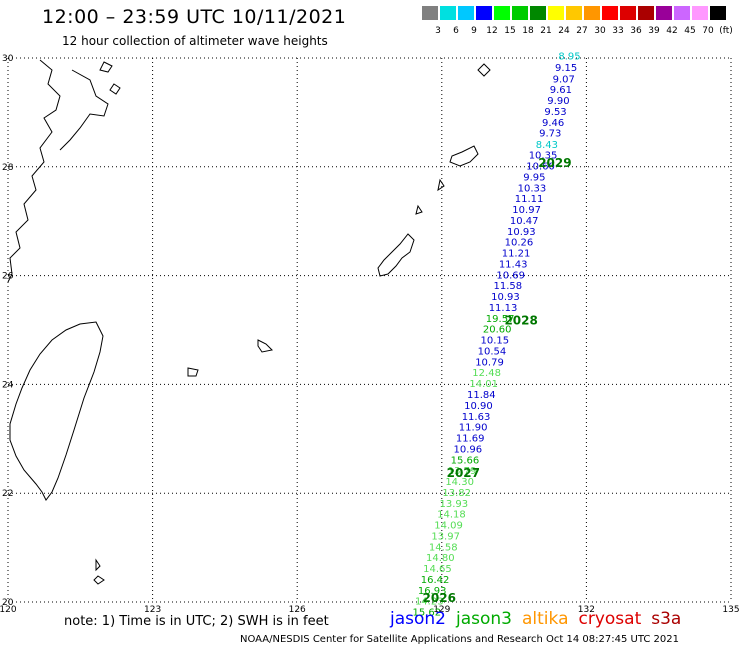  What do you see at coordinates (8, 385) in the screenshot?
I see `lat-tick-label: 24` at bounding box center [8, 385].